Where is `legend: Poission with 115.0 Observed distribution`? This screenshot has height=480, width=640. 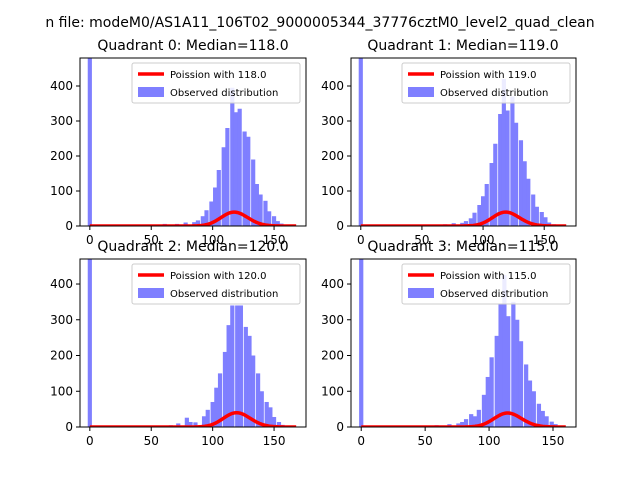 legend: Poission with 115.0 Observed distribution is located at coordinates (486, 284).